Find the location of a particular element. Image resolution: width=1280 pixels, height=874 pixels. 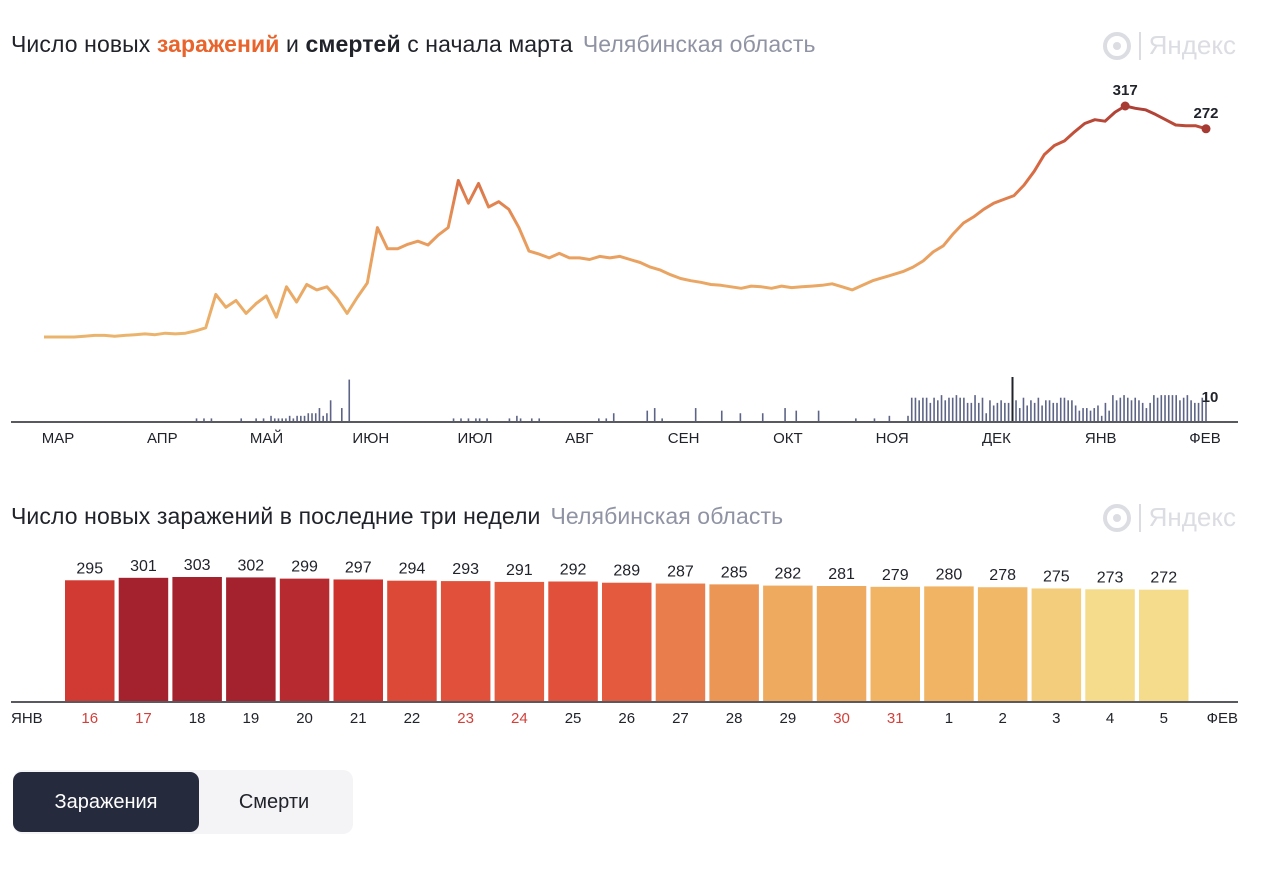

tab-deaths: Смерти is located at coordinates (274, 802).